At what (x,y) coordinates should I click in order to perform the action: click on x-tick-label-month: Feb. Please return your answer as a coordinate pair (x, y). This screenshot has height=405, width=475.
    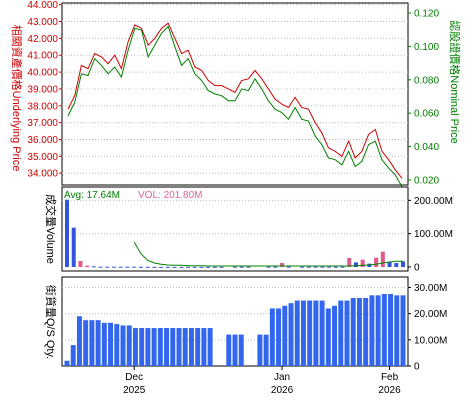
    Looking at the image, I should click on (390, 377).